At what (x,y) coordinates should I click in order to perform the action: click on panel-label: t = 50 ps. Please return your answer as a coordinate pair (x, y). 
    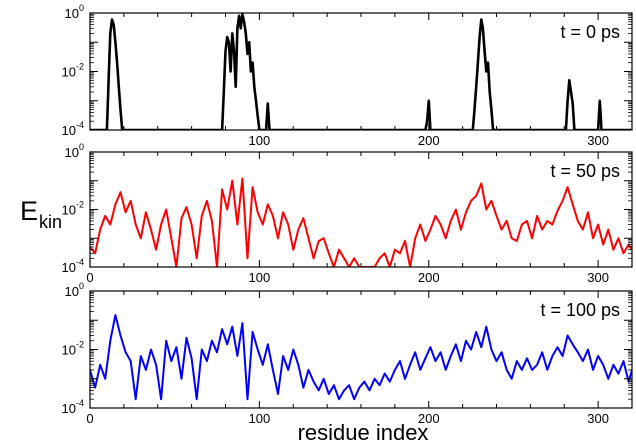
    Looking at the image, I should click on (585, 171).